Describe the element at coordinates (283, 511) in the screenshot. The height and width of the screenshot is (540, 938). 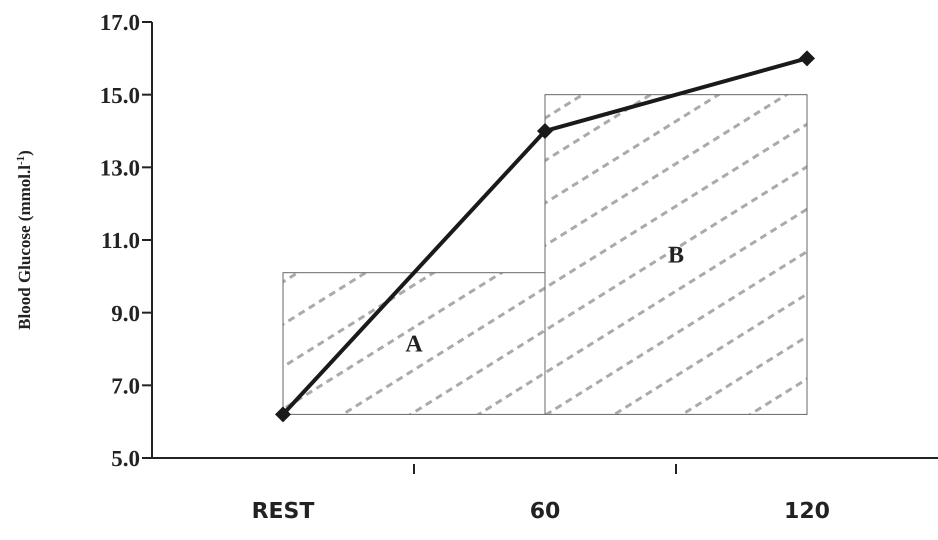
I see `x-tick-label: REST` at that location.